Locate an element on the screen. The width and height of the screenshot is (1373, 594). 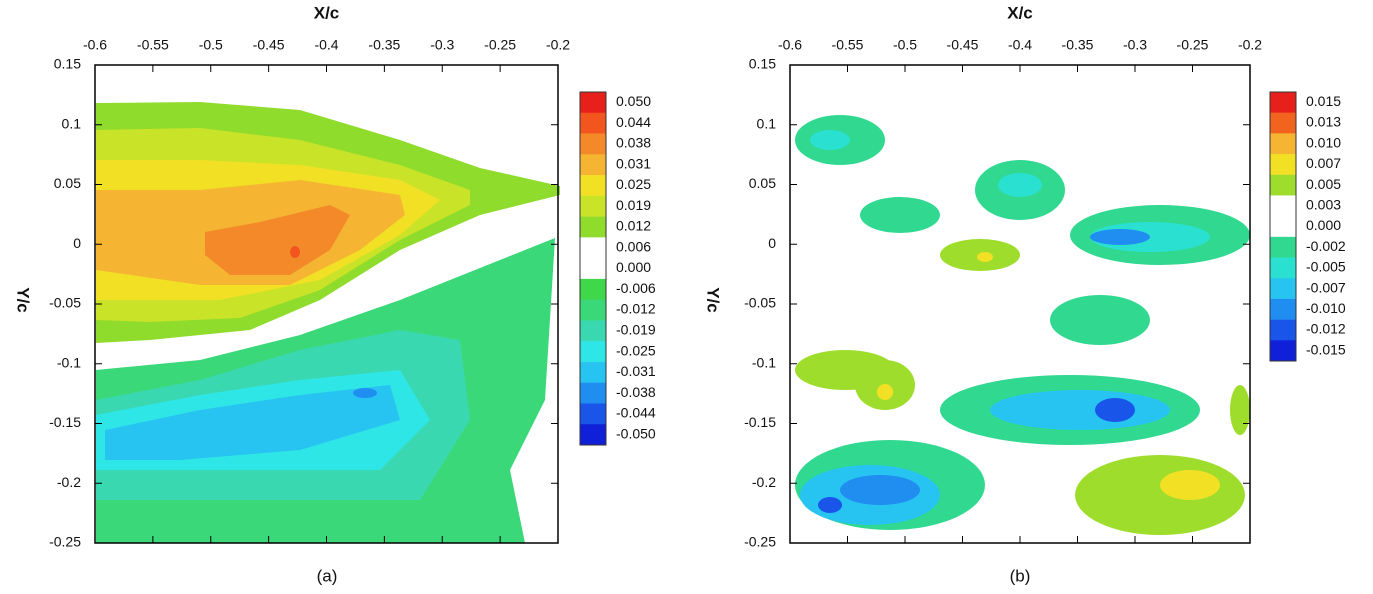
colorbar-label: 0.015 is located at coordinates (1323, 101).